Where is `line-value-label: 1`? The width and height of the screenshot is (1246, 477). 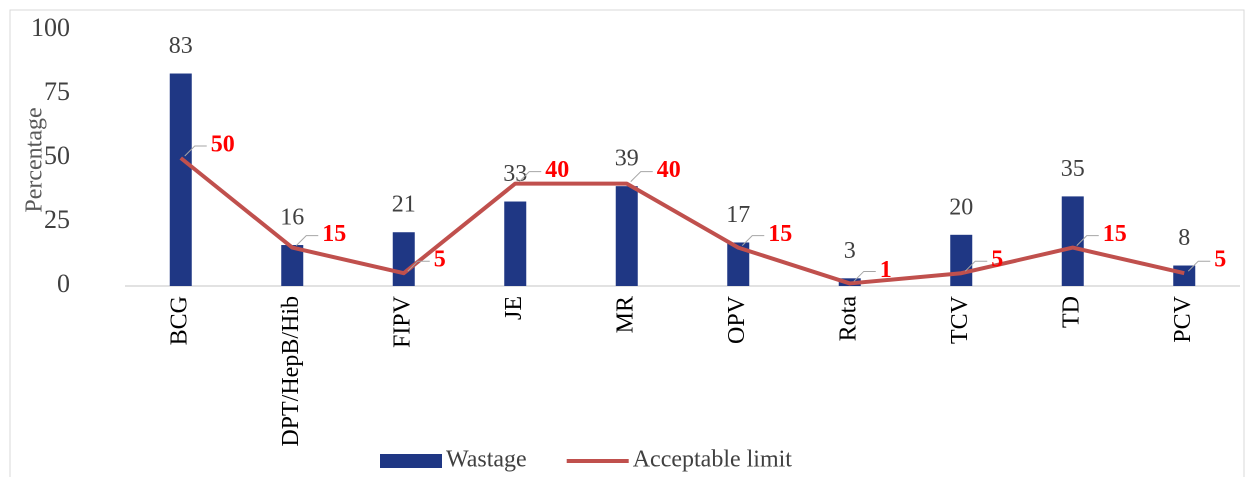 line-value-label: 1 is located at coordinates (886, 270).